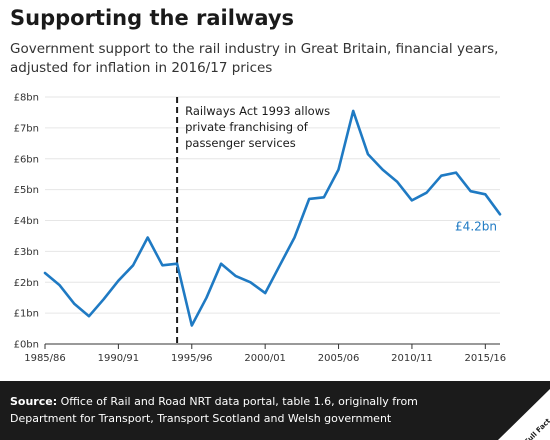  Describe the element at coordinates (240, 143) in the screenshot. I see `annotation-text: passenger services` at that location.